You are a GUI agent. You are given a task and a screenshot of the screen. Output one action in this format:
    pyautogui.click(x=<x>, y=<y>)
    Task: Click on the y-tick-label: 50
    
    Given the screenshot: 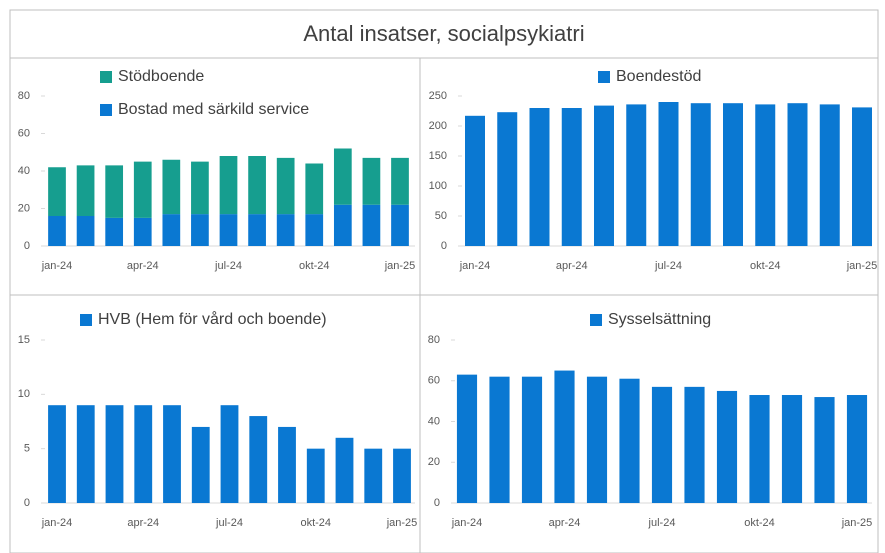 What is the action you would take?
    pyautogui.click(x=441, y=216)
    